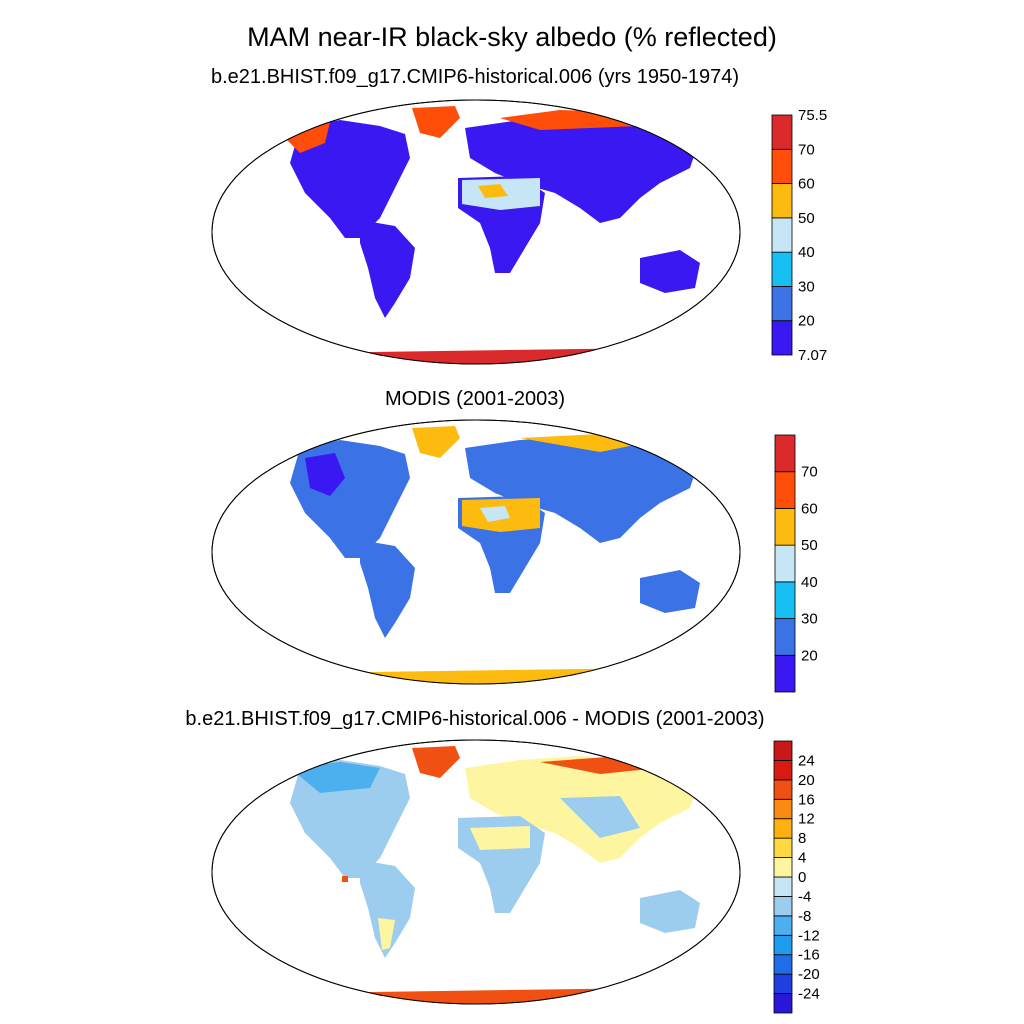 This screenshot has height=1024, width=1024. Describe the element at coordinates (476, 232) in the screenshot. I see `model-albedo-map` at that location.